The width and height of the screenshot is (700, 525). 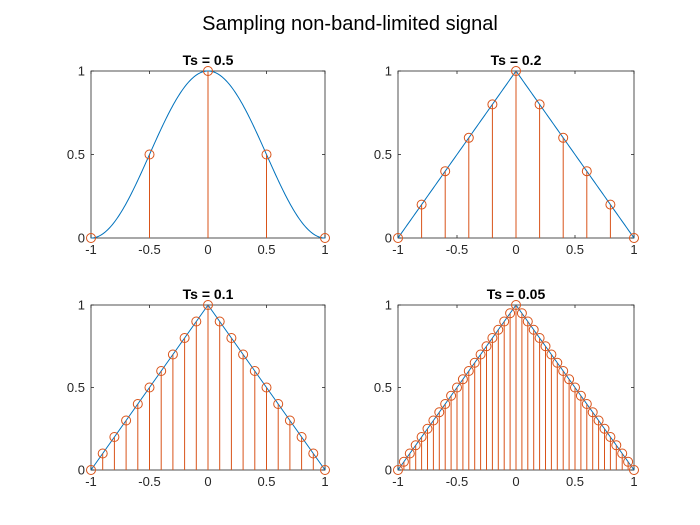 I want to click on subplot-ts-0-2: Ts = 0.2 -1 -0.5 0 0.5 1 0 0.5 1, so click(x=506, y=154).